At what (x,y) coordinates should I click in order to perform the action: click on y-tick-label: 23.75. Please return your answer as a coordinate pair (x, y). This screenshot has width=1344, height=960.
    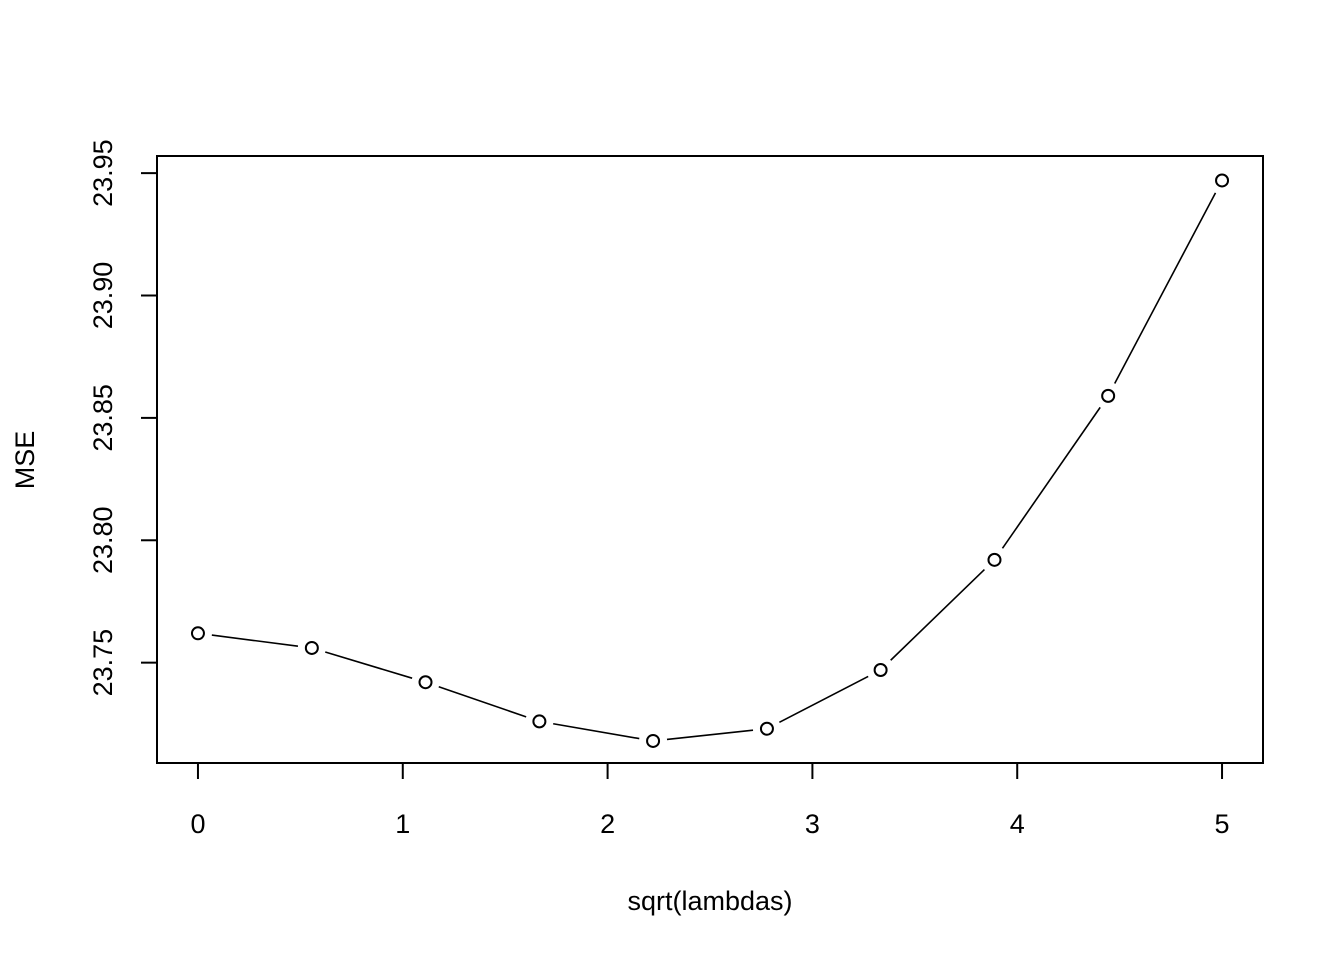
    Looking at the image, I should click on (103, 663).